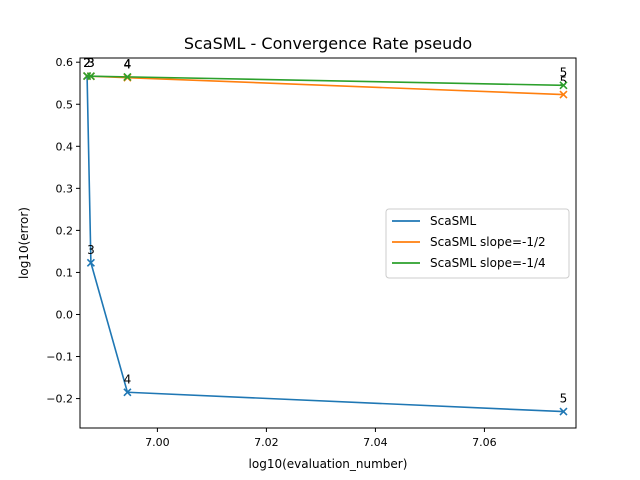  What do you see at coordinates (59, 399) in the screenshot?
I see `y-tick-label: −0.2` at bounding box center [59, 399].